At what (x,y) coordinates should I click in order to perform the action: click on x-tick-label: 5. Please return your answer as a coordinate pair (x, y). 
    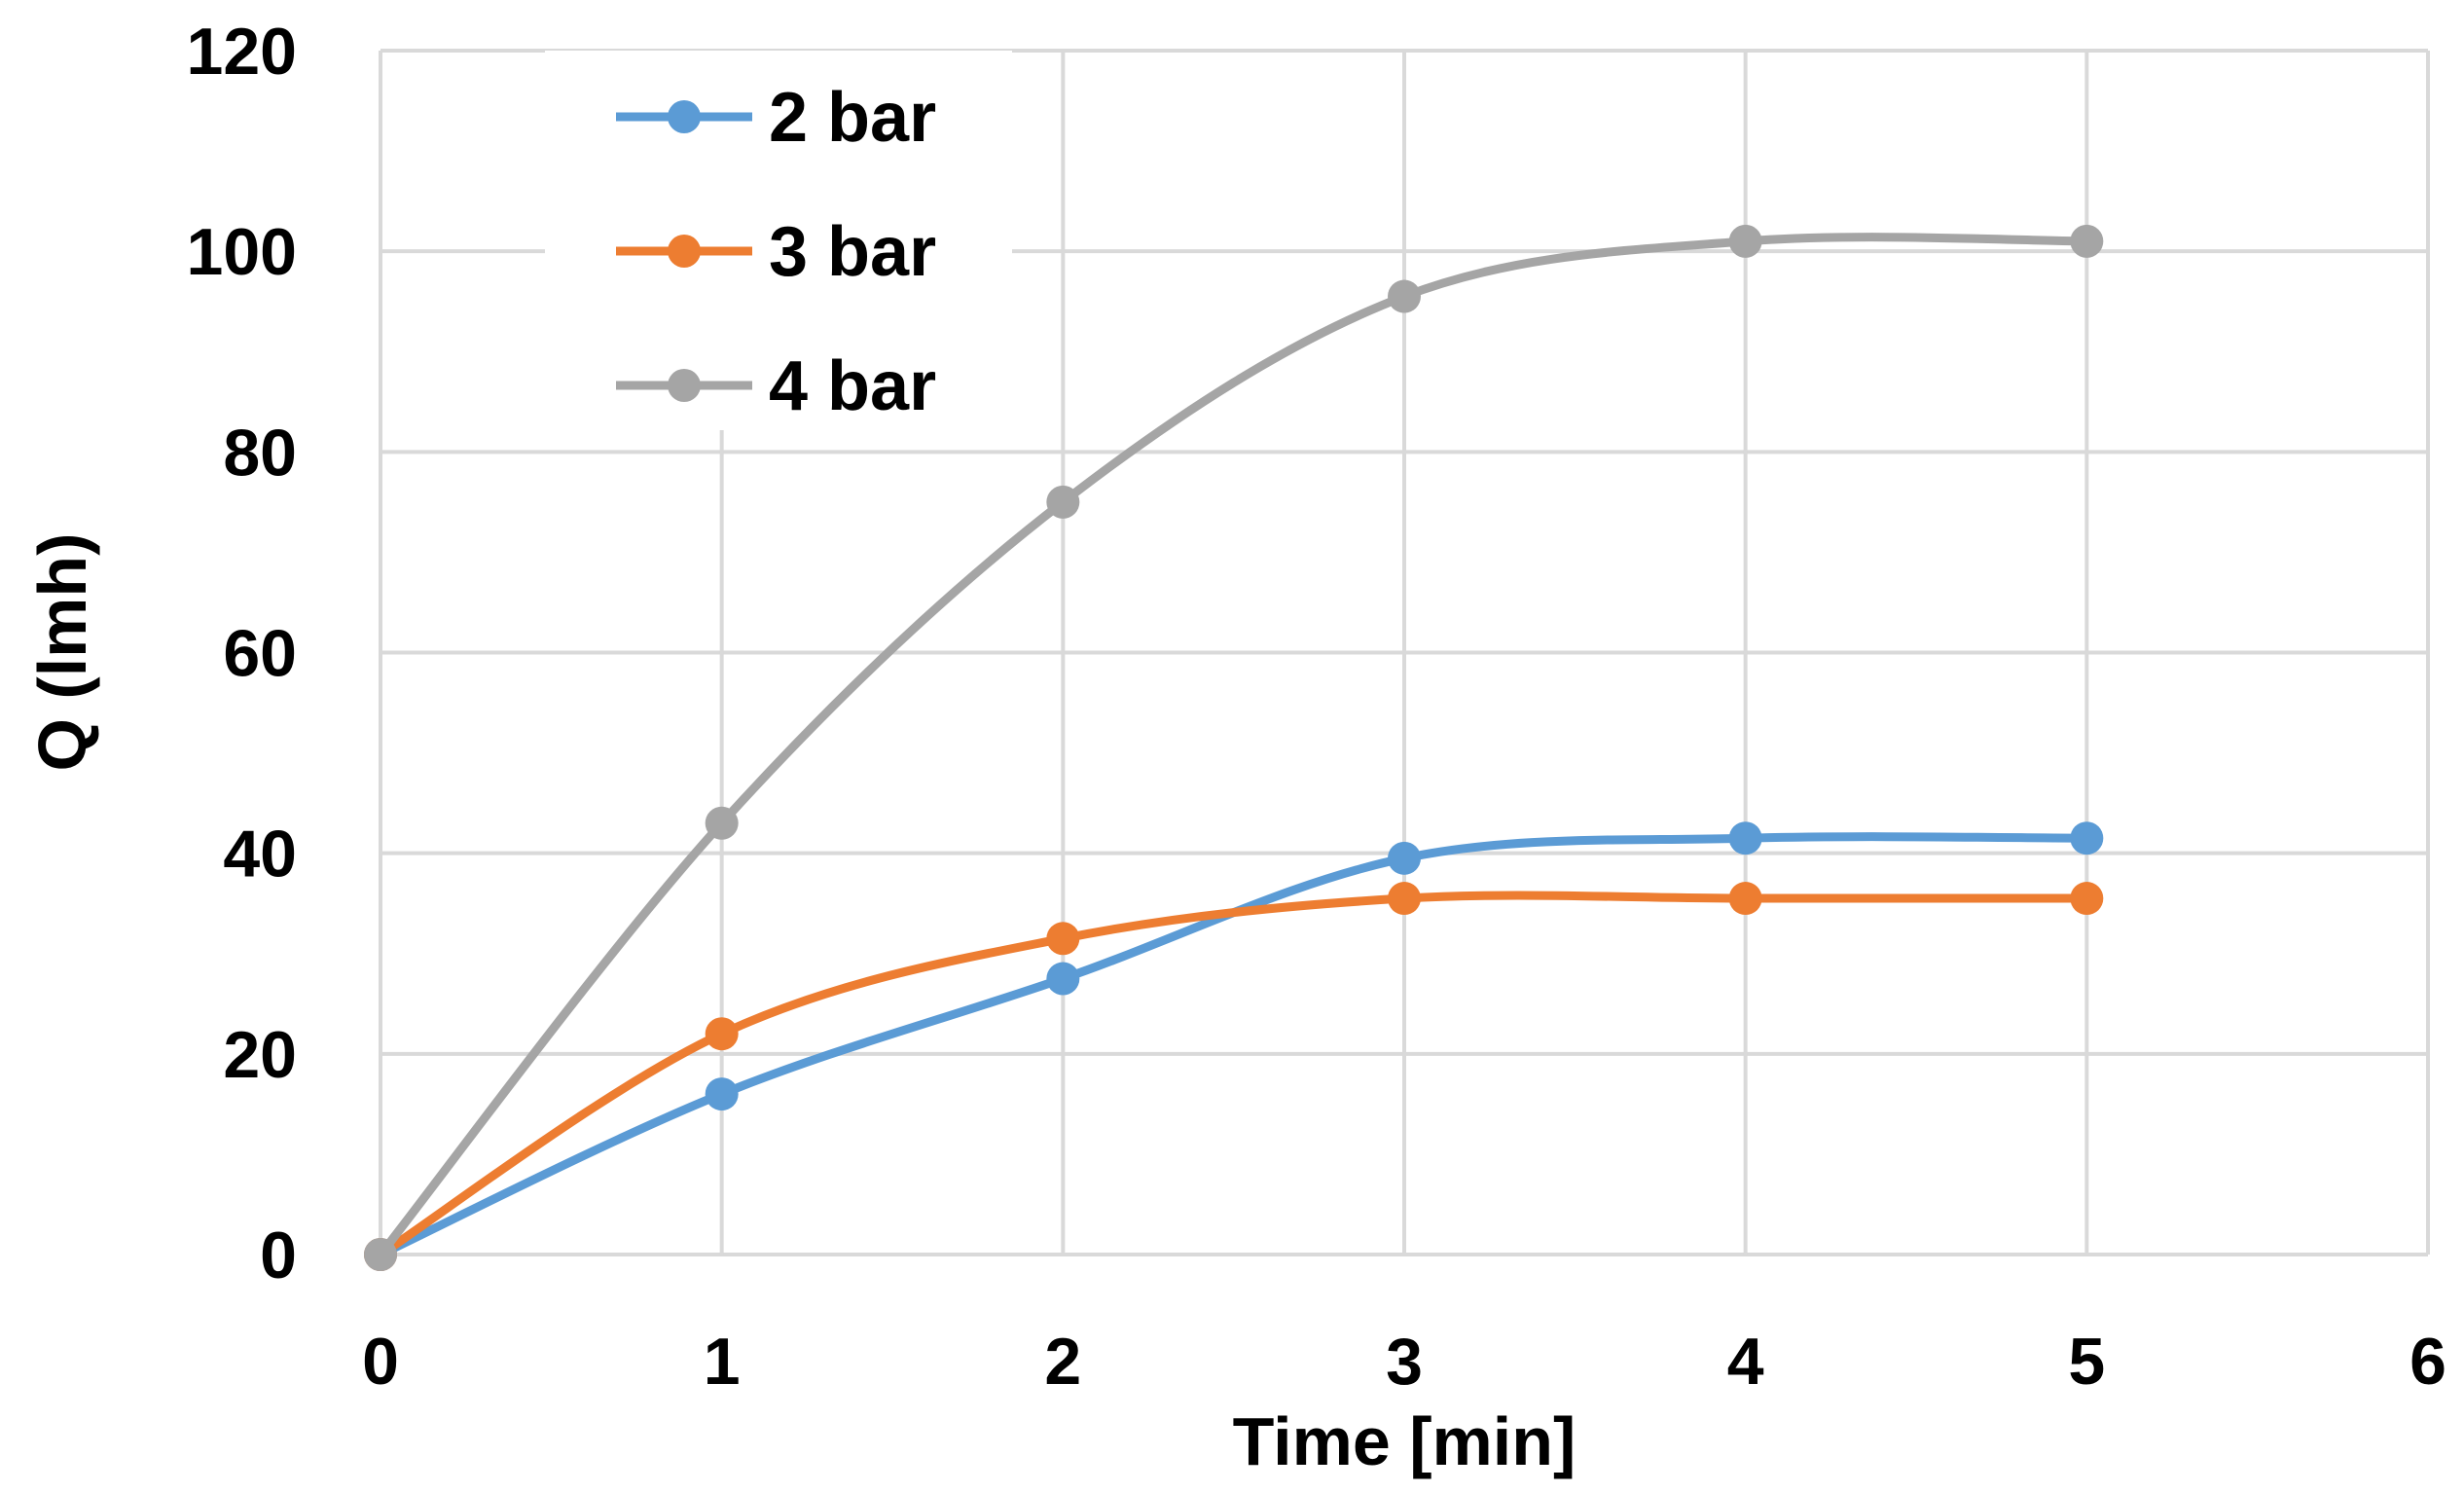
    Looking at the image, I should click on (2086, 1362).